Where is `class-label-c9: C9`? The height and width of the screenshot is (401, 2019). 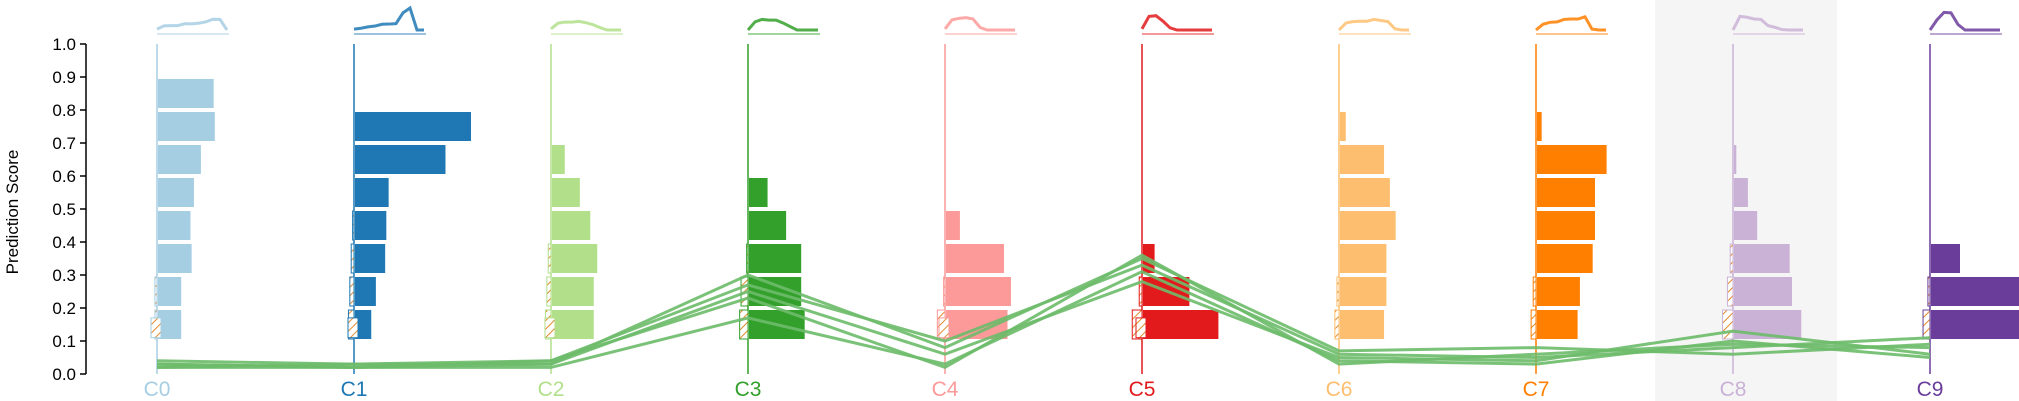 class-label-c9: C9 is located at coordinates (1930, 389).